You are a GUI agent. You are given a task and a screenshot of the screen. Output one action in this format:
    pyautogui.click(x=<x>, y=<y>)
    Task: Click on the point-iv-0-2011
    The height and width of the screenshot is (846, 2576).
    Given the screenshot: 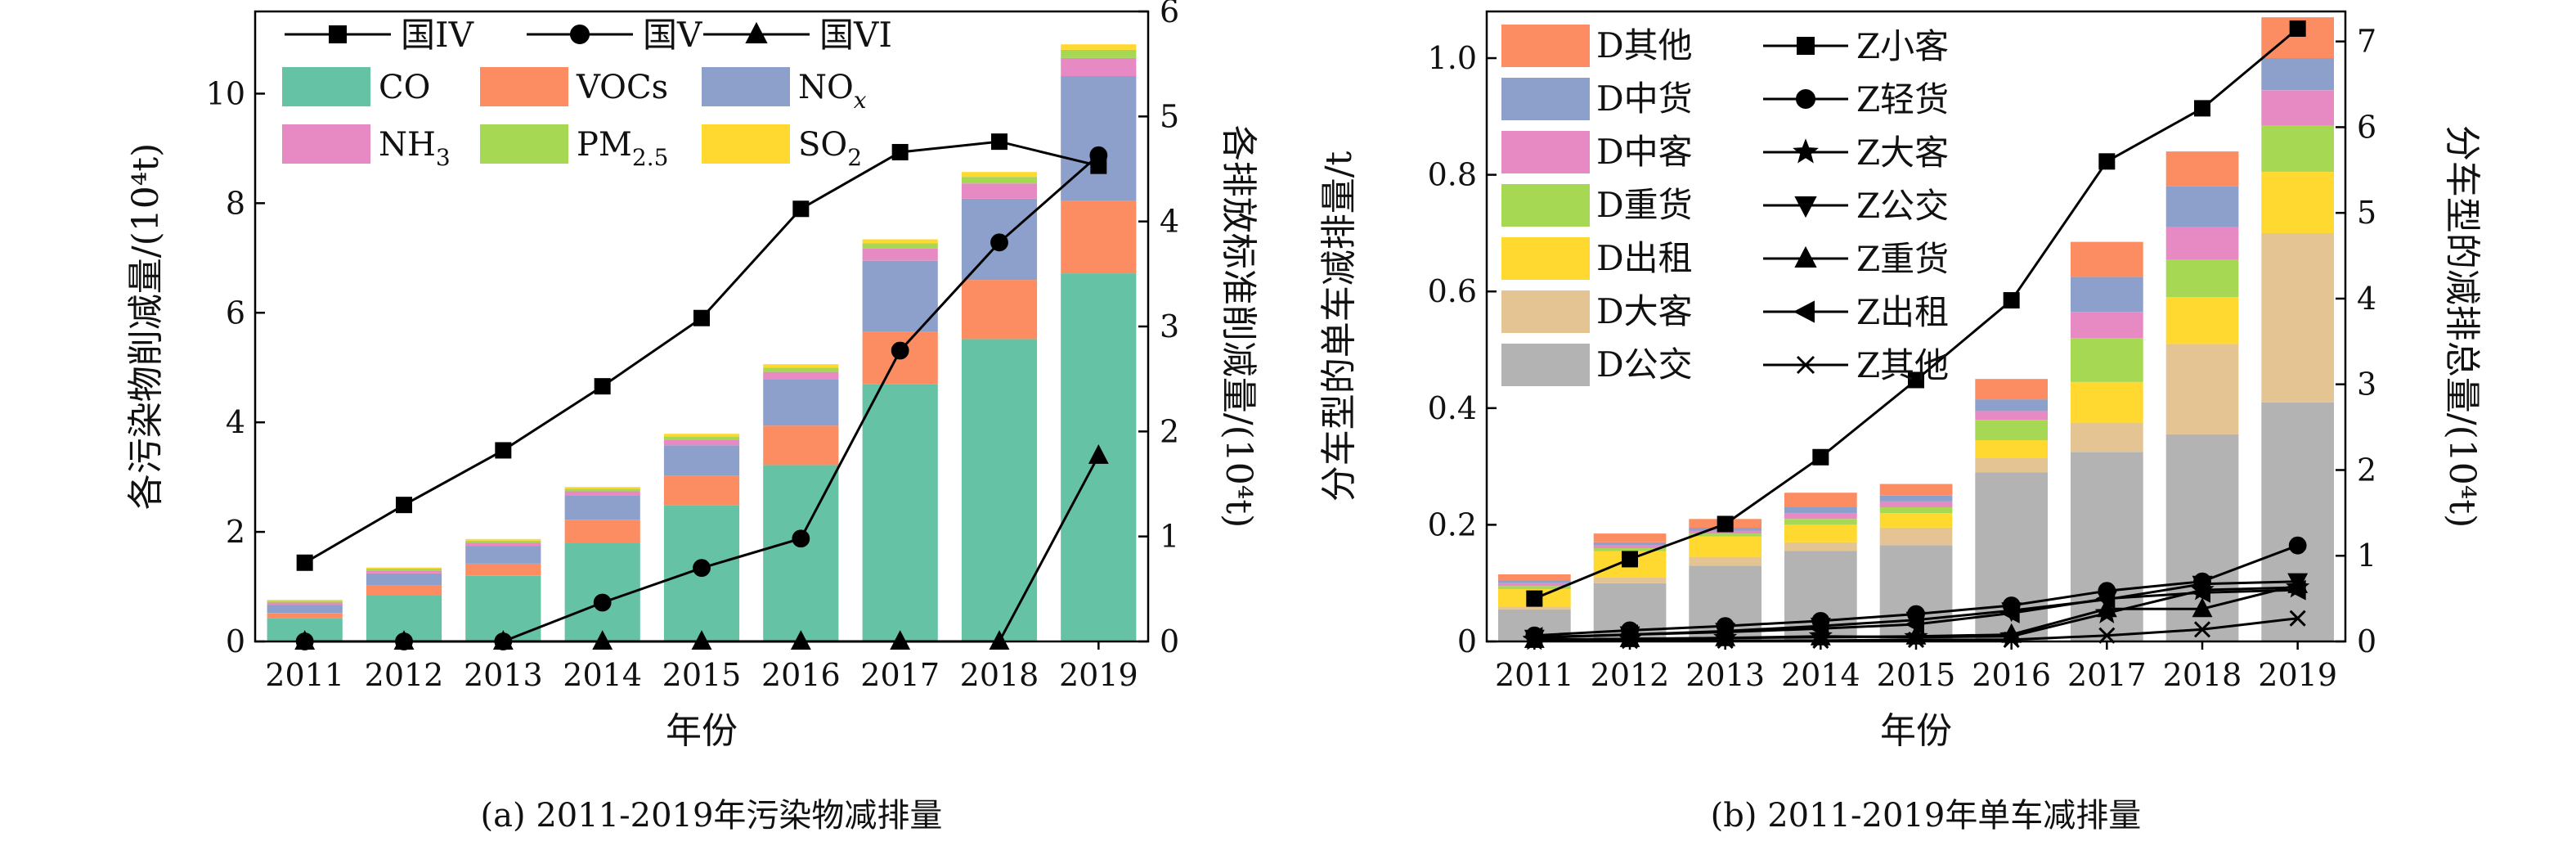 What is the action you would take?
    pyautogui.click(x=304, y=562)
    